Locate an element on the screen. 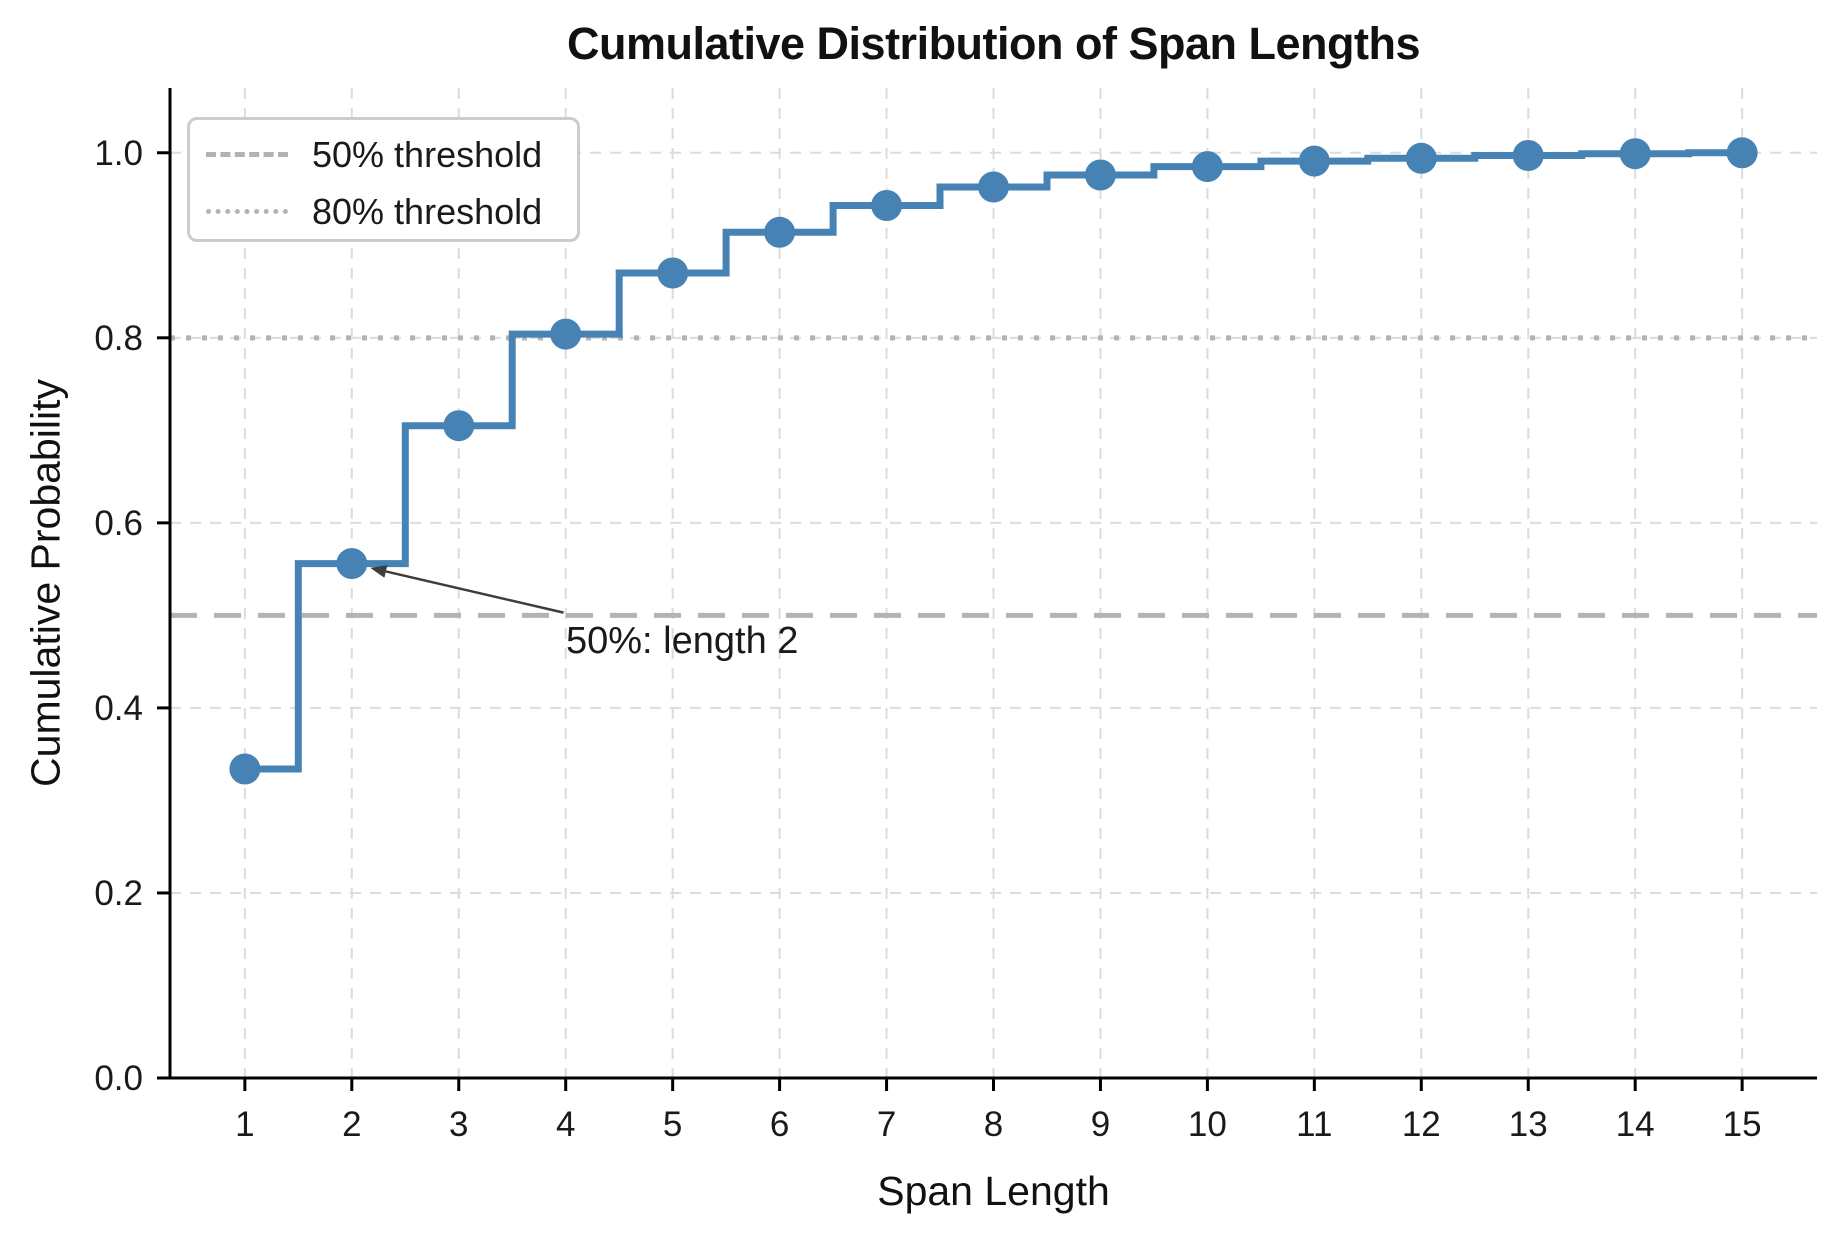 Image resolution: width=1834 pixels, height=1234 pixels. x-tick-label: 3 is located at coordinates (458, 1124).